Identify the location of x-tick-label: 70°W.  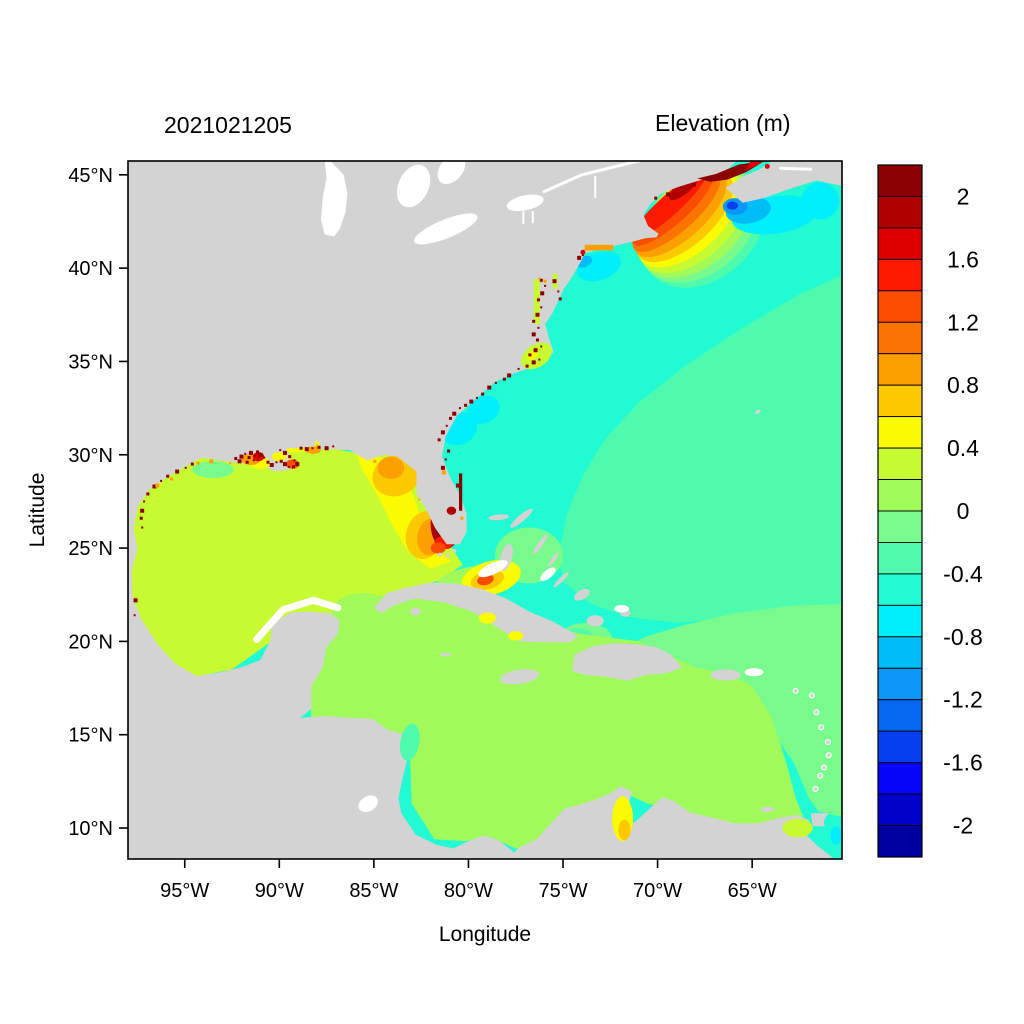
(657, 891).